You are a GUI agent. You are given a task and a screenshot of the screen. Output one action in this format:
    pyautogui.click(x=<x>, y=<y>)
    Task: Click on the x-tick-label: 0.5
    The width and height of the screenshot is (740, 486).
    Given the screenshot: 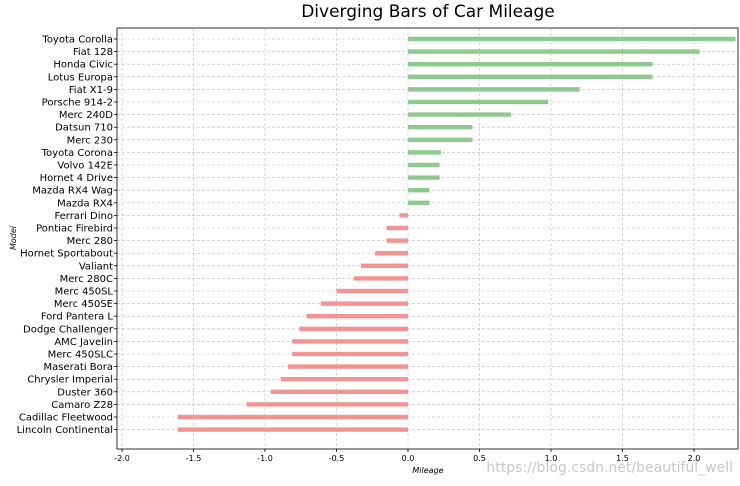 What is the action you would take?
    pyautogui.click(x=479, y=458)
    